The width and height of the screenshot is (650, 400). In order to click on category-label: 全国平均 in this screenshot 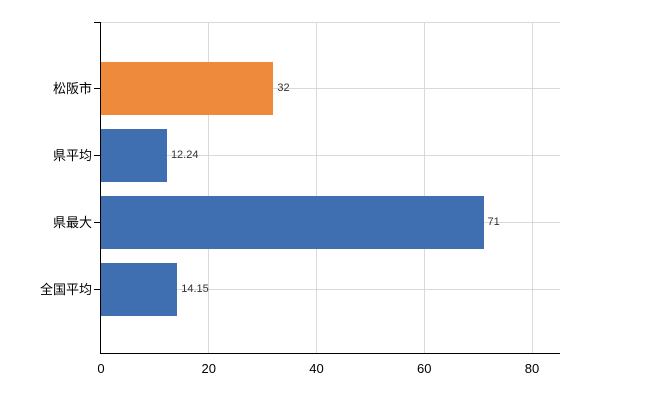, I will do `click(65, 289)`.